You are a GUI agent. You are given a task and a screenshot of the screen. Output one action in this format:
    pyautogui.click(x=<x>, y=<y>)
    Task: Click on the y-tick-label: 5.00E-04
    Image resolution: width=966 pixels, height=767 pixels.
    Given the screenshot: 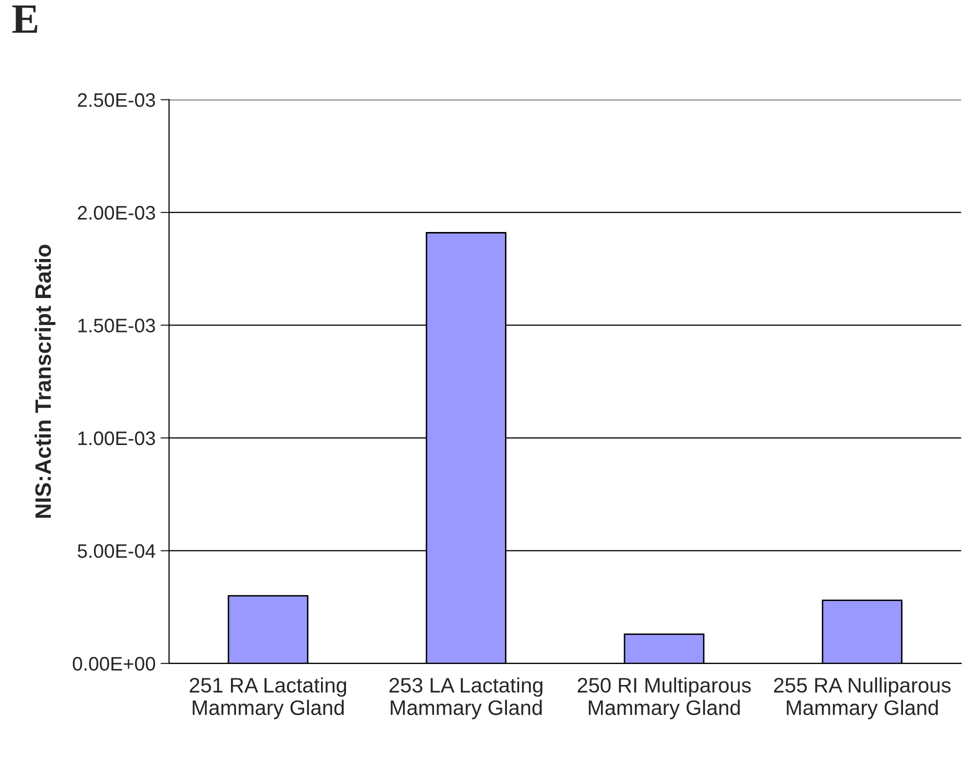 What is the action you would take?
    pyautogui.click(x=117, y=551)
    